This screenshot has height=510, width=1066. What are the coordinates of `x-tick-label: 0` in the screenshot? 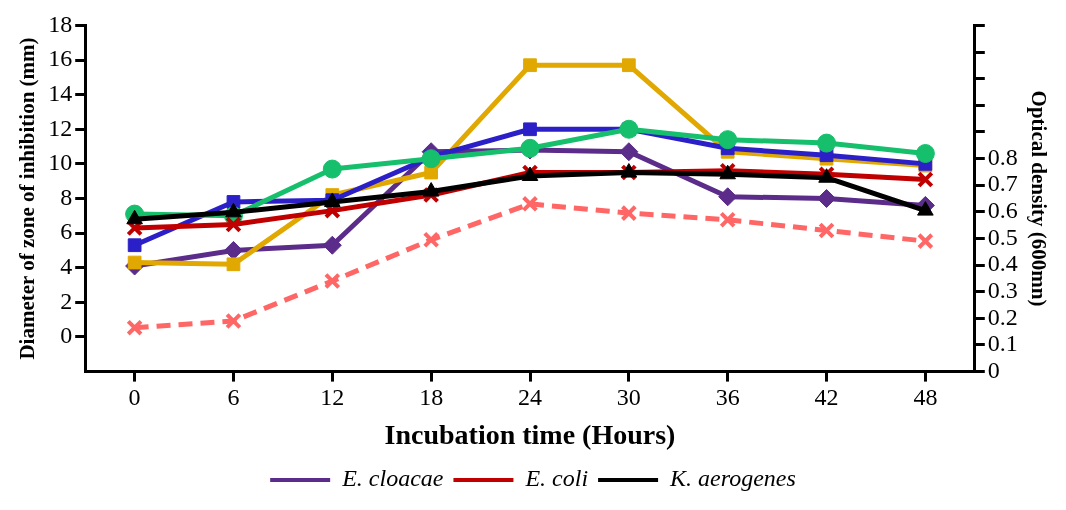 It's located at (134, 397).